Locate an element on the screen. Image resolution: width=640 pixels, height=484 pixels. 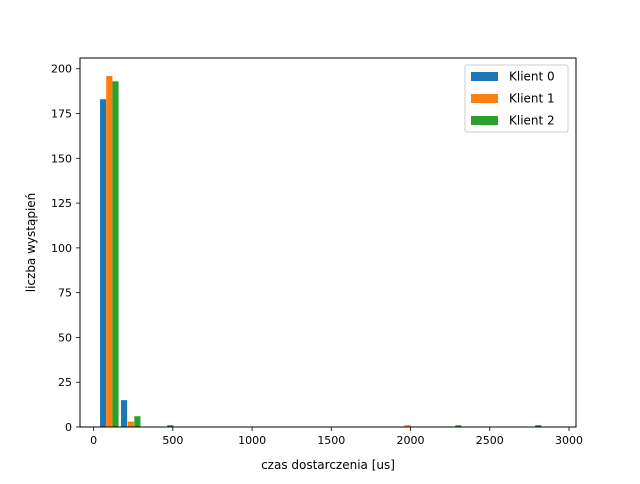
y-tick-label-4: 100 is located at coordinates (61, 248).